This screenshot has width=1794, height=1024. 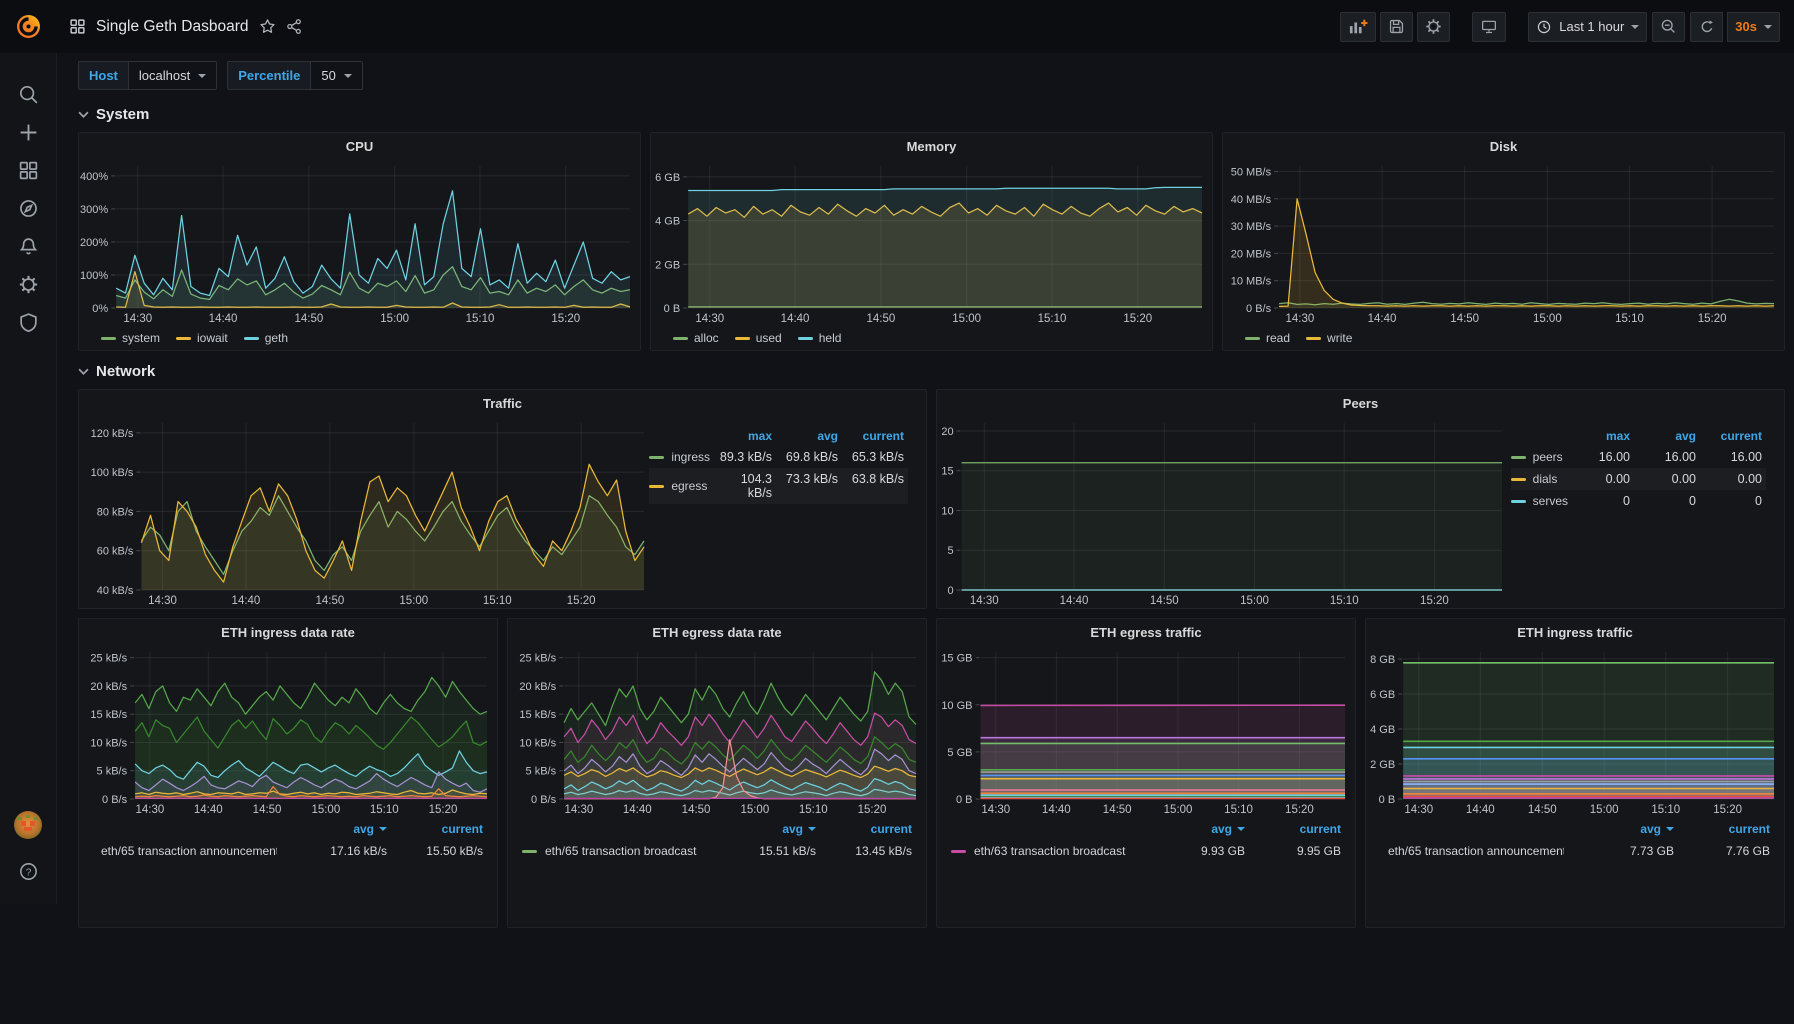 I want to click on legend-item-peers: peers, so click(x=1539, y=457).